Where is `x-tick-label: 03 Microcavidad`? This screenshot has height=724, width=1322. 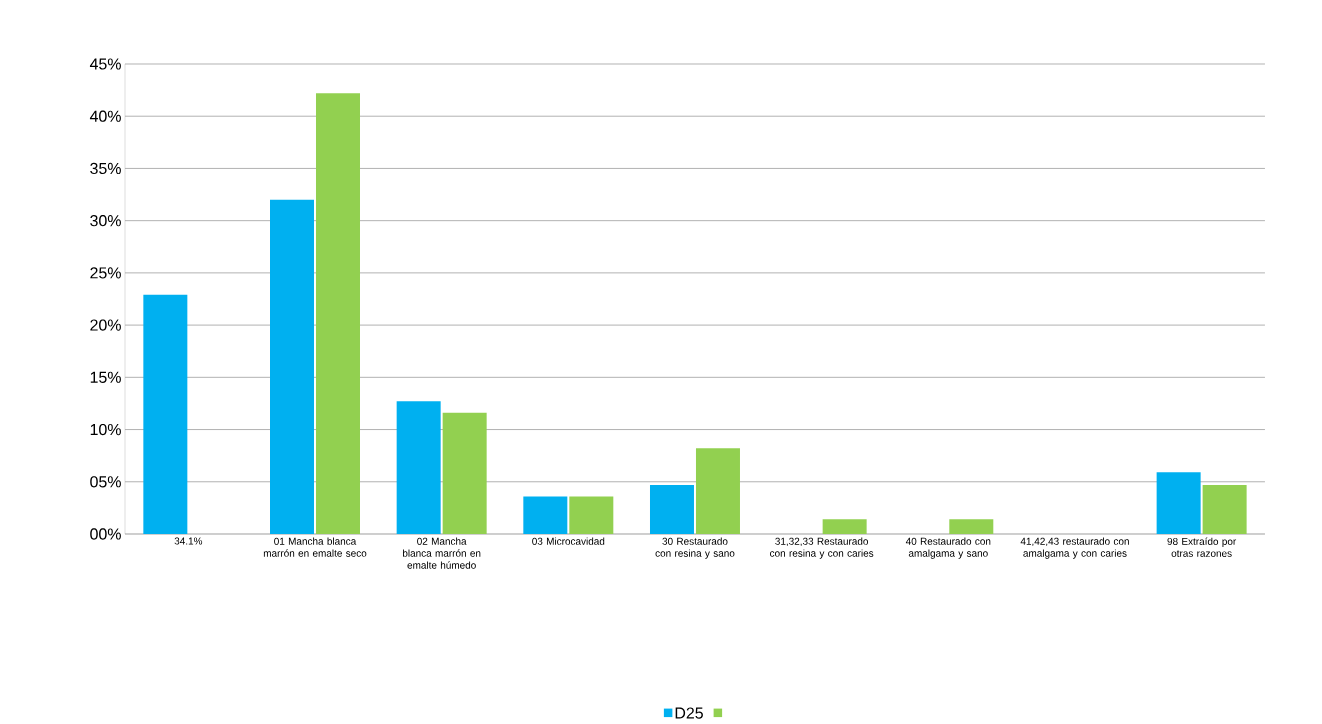 x-tick-label: 03 Microcavidad is located at coordinates (568, 541).